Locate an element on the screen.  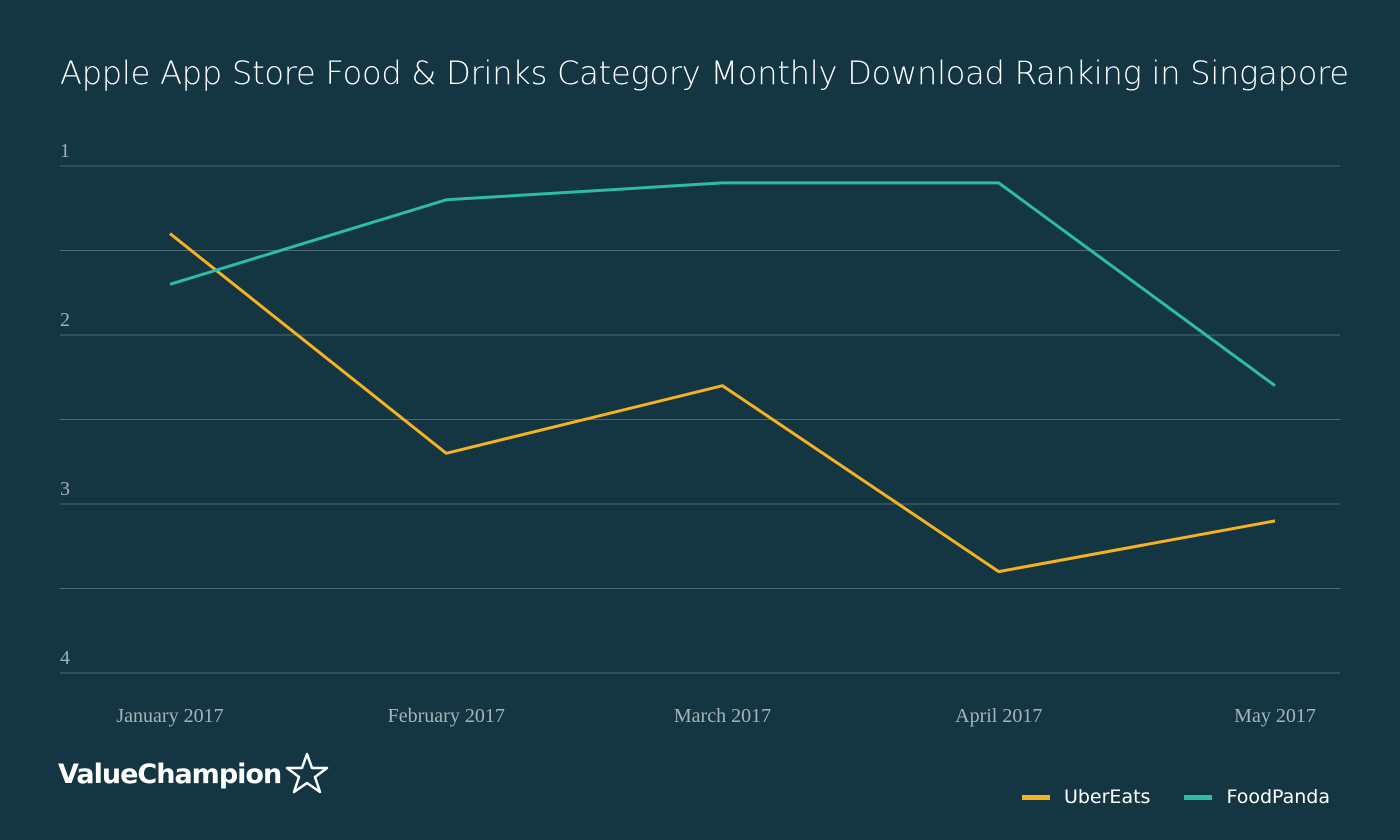
y-tick-label: 1 is located at coordinates (65, 151).